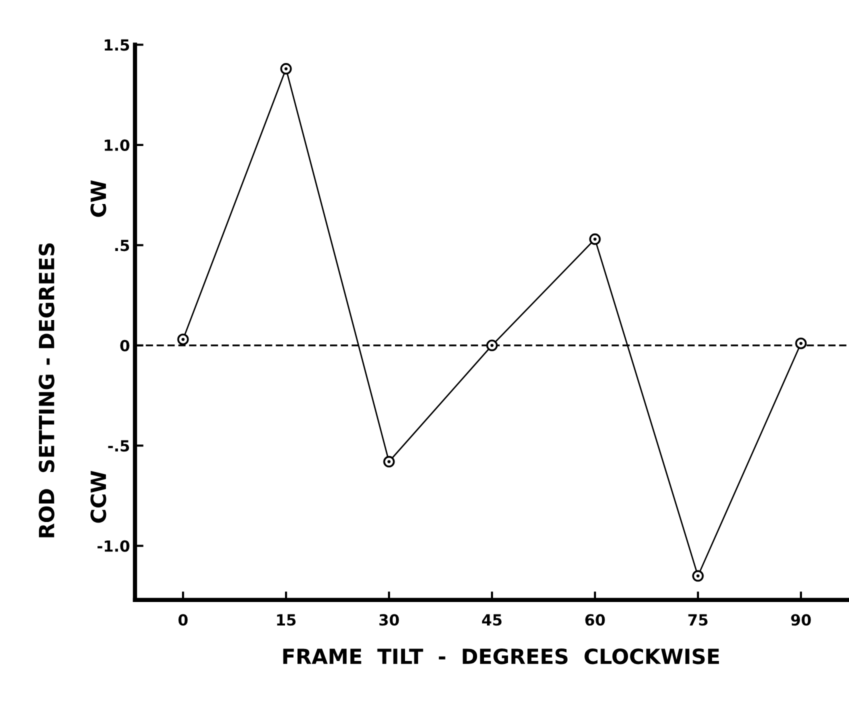 The image size is (849, 710). I want to click on text: CW, so click(98, 198).